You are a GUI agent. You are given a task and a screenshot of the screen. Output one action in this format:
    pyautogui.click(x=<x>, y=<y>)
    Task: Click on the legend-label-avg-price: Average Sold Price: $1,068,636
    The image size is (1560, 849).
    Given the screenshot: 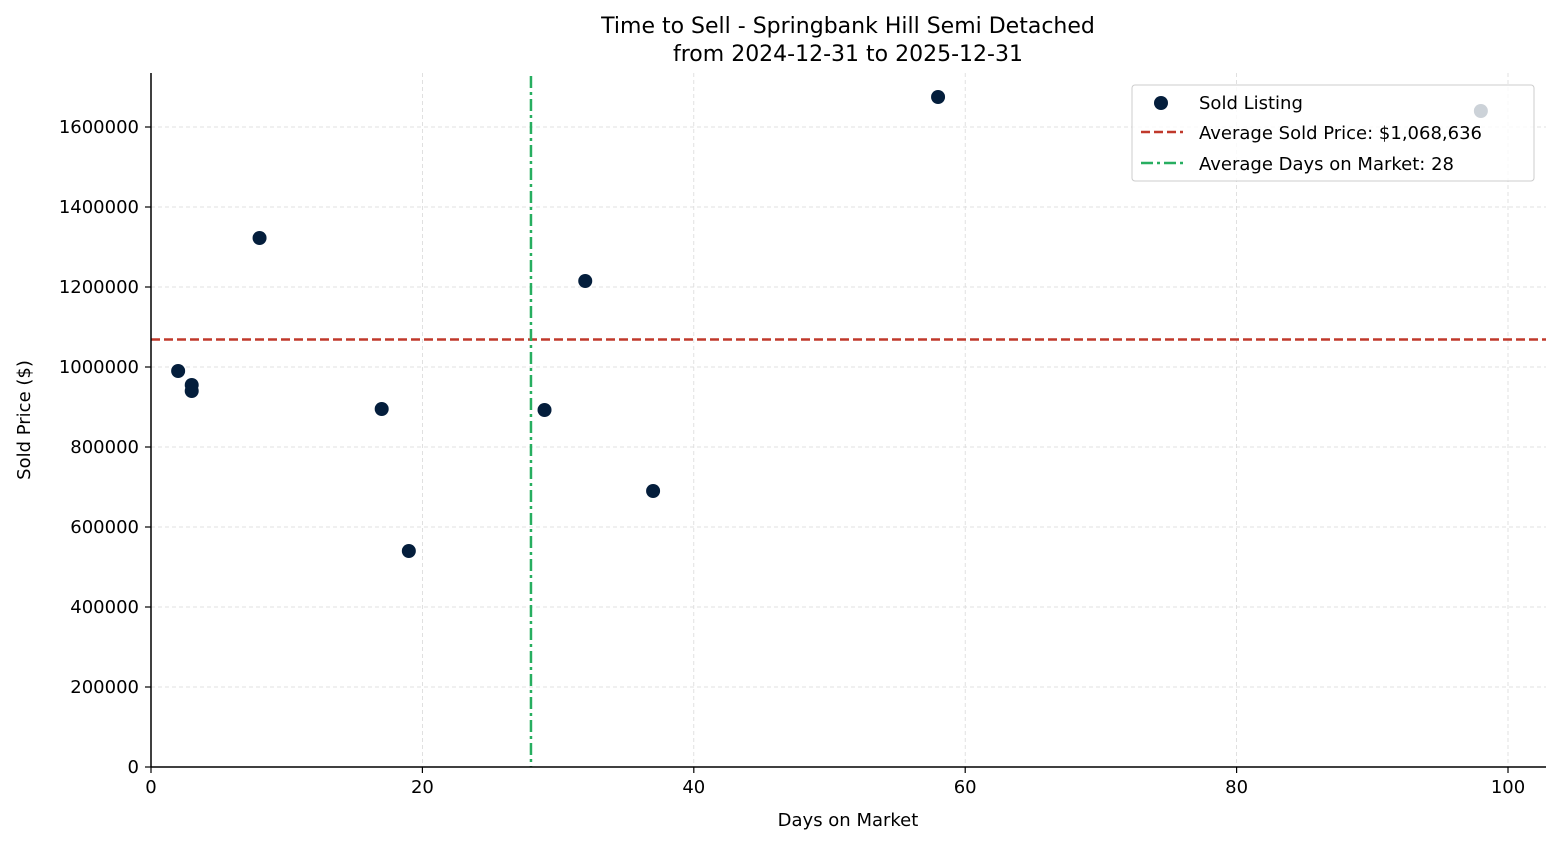 What is the action you would take?
    pyautogui.click(x=1340, y=133)
    